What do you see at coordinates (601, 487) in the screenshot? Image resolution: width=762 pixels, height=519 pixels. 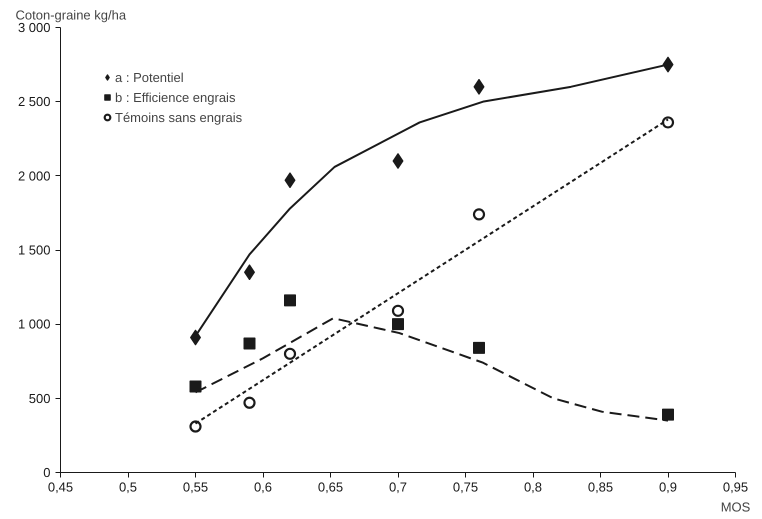 I see `x-tick-label: 0,85` at bounding box center [601, 487].